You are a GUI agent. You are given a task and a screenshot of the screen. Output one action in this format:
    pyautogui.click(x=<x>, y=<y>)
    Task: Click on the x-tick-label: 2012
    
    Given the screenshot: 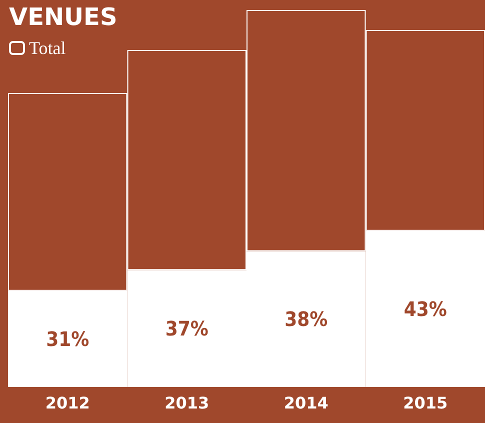 What is the action you would take?
    pyautogui.click(x=67, y=403)
    